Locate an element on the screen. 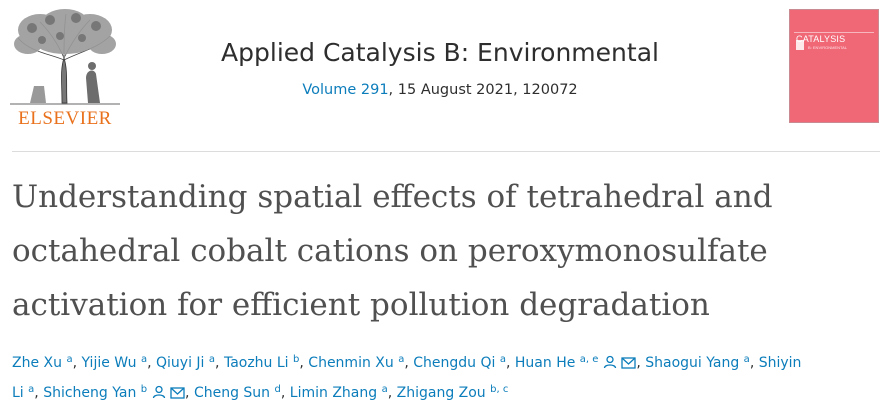 Image resolution: width=892 pixels, height=409 pixels. publisher-wordmark: ELSEVIER is located at coordinates (65, 118).